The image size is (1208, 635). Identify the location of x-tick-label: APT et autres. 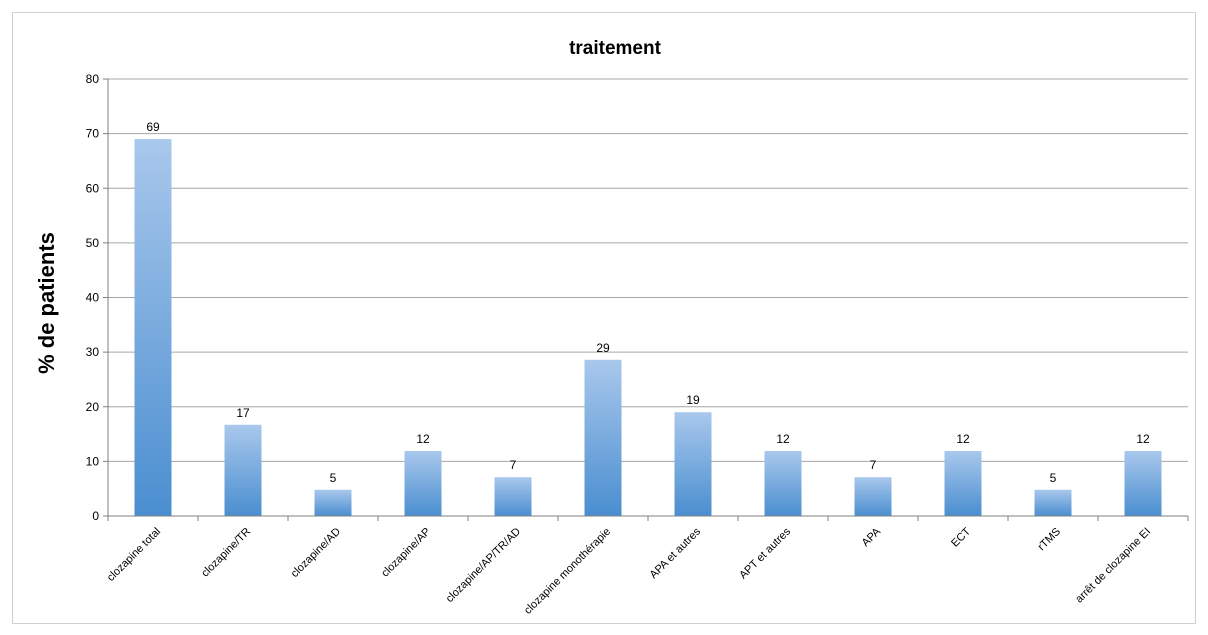
(765, 553).